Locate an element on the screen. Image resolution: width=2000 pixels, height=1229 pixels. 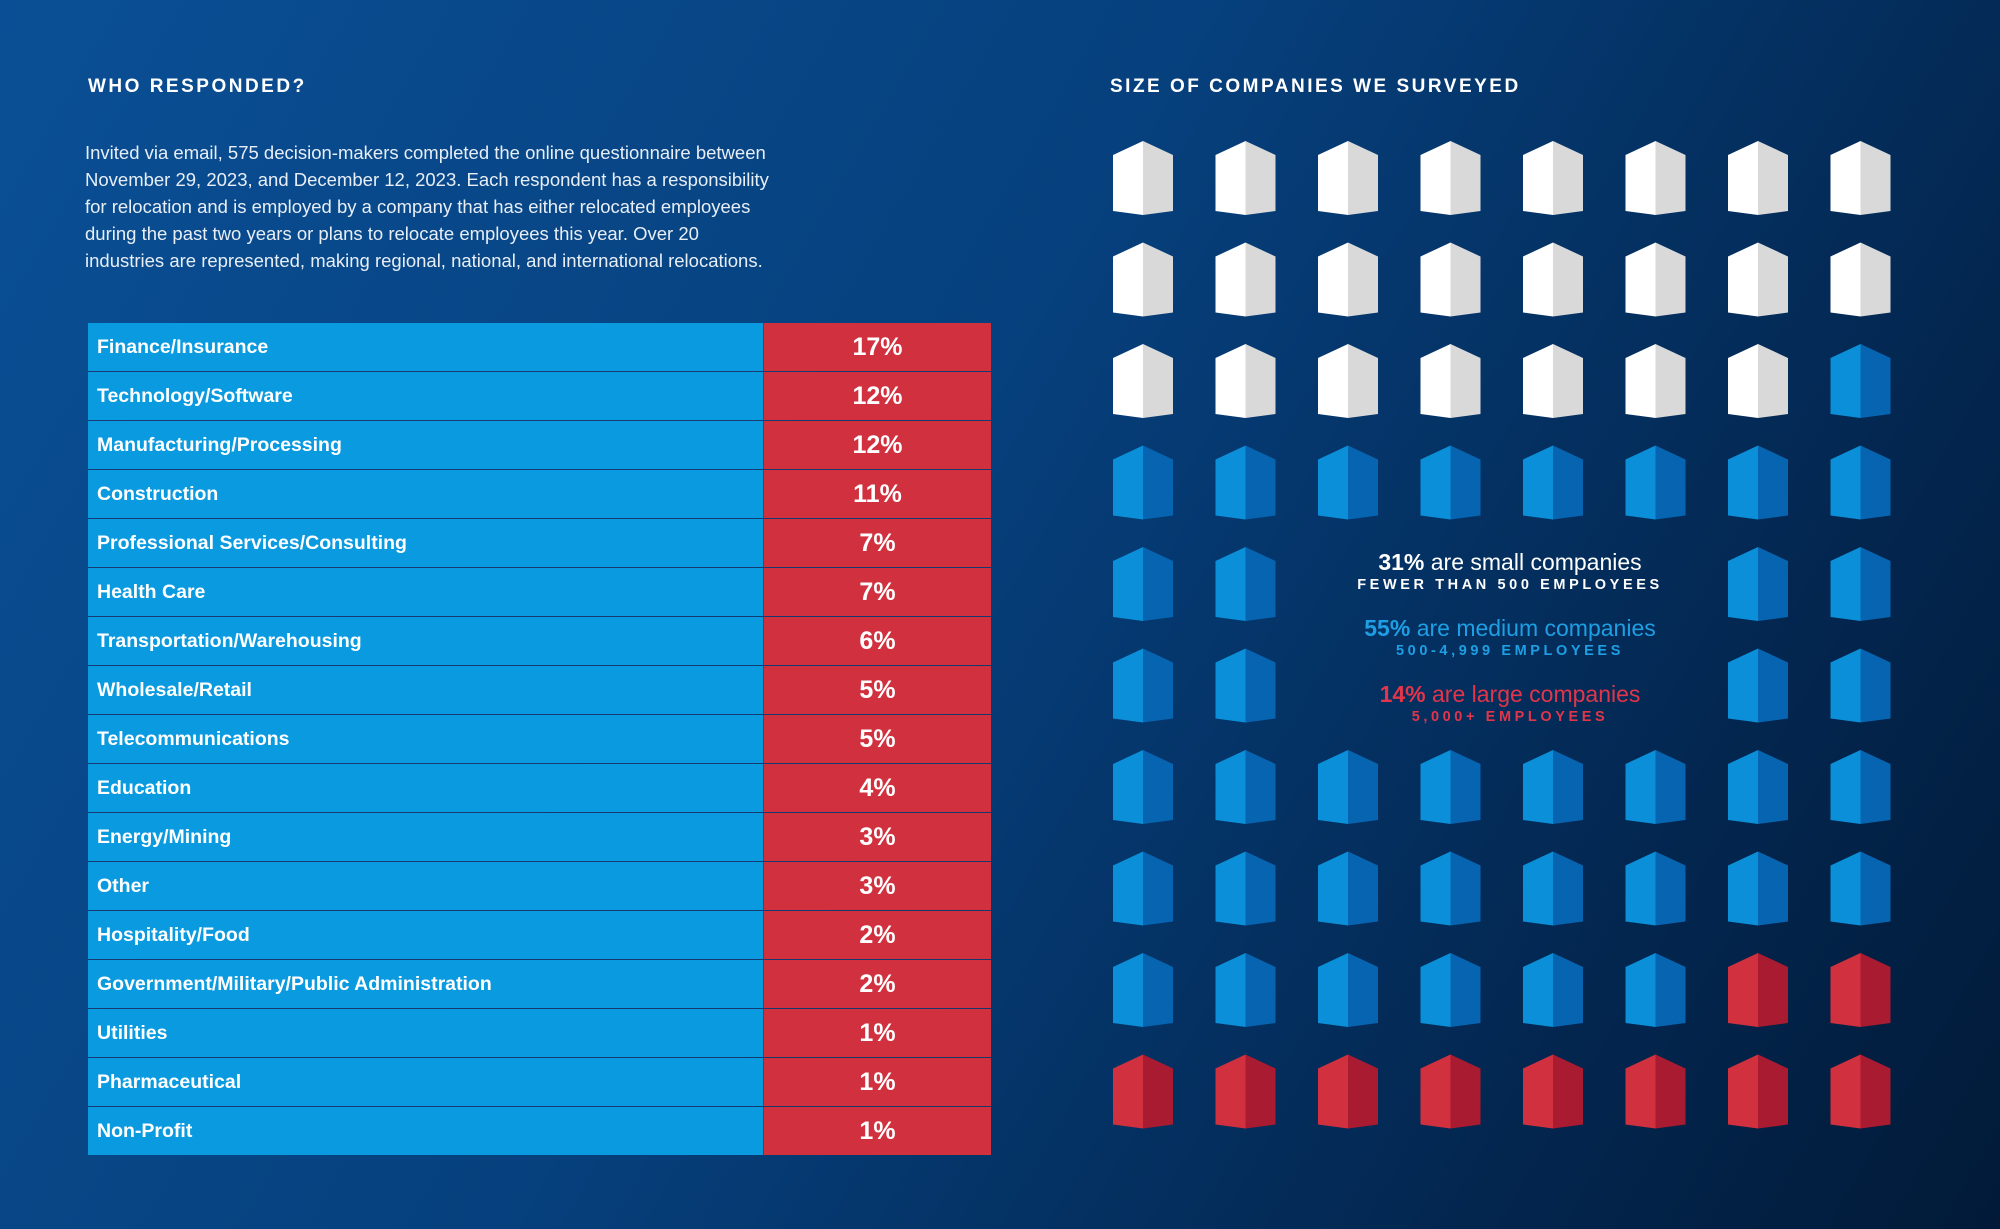
industry-label: Education is located at coordinates (426, 788).